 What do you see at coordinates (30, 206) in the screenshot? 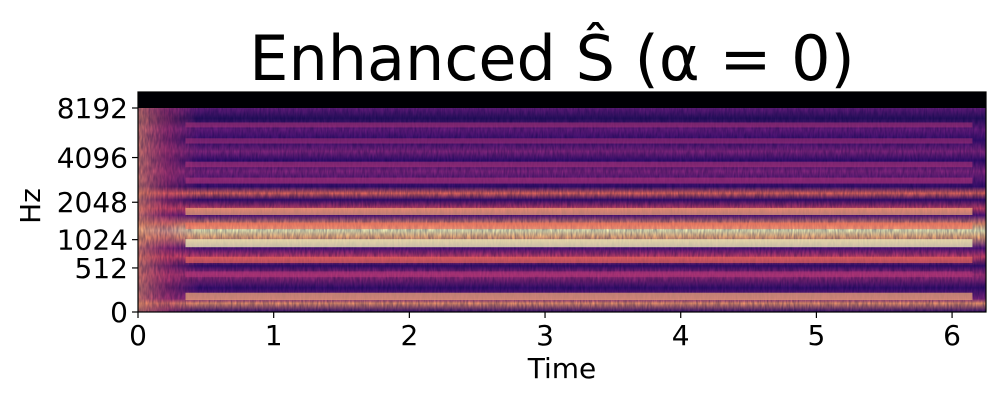
I see `y-axis-label: Hz` at bounding box center [30, 206].